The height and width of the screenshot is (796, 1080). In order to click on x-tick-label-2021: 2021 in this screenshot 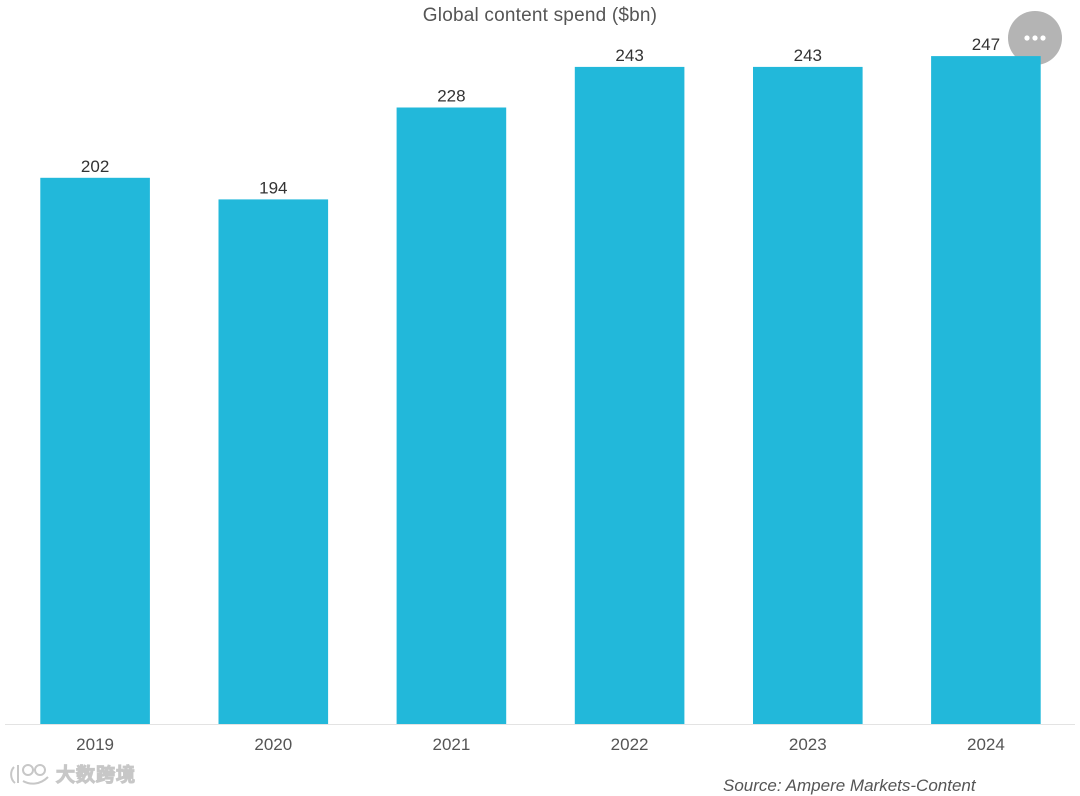, I will do `click(451, 744)`.